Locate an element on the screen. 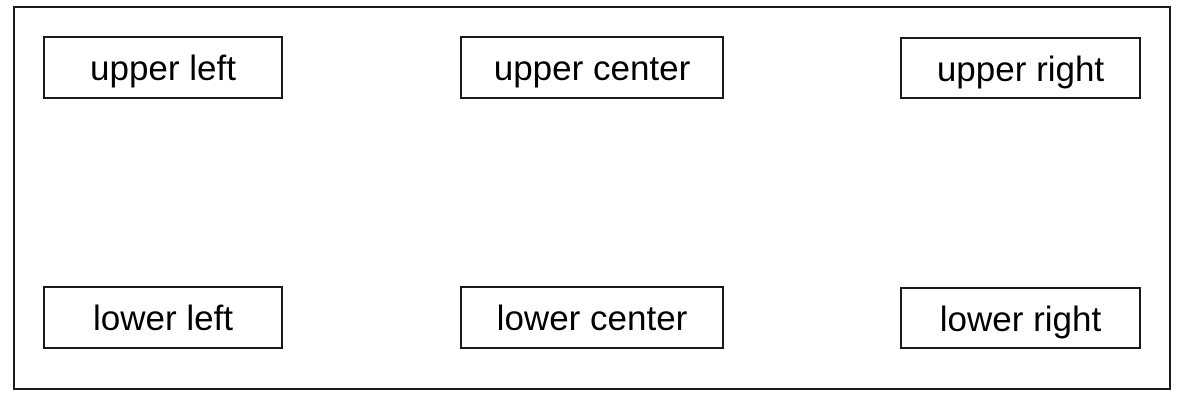  lower-right-label: lower right is located at coordinates (1020, 319).